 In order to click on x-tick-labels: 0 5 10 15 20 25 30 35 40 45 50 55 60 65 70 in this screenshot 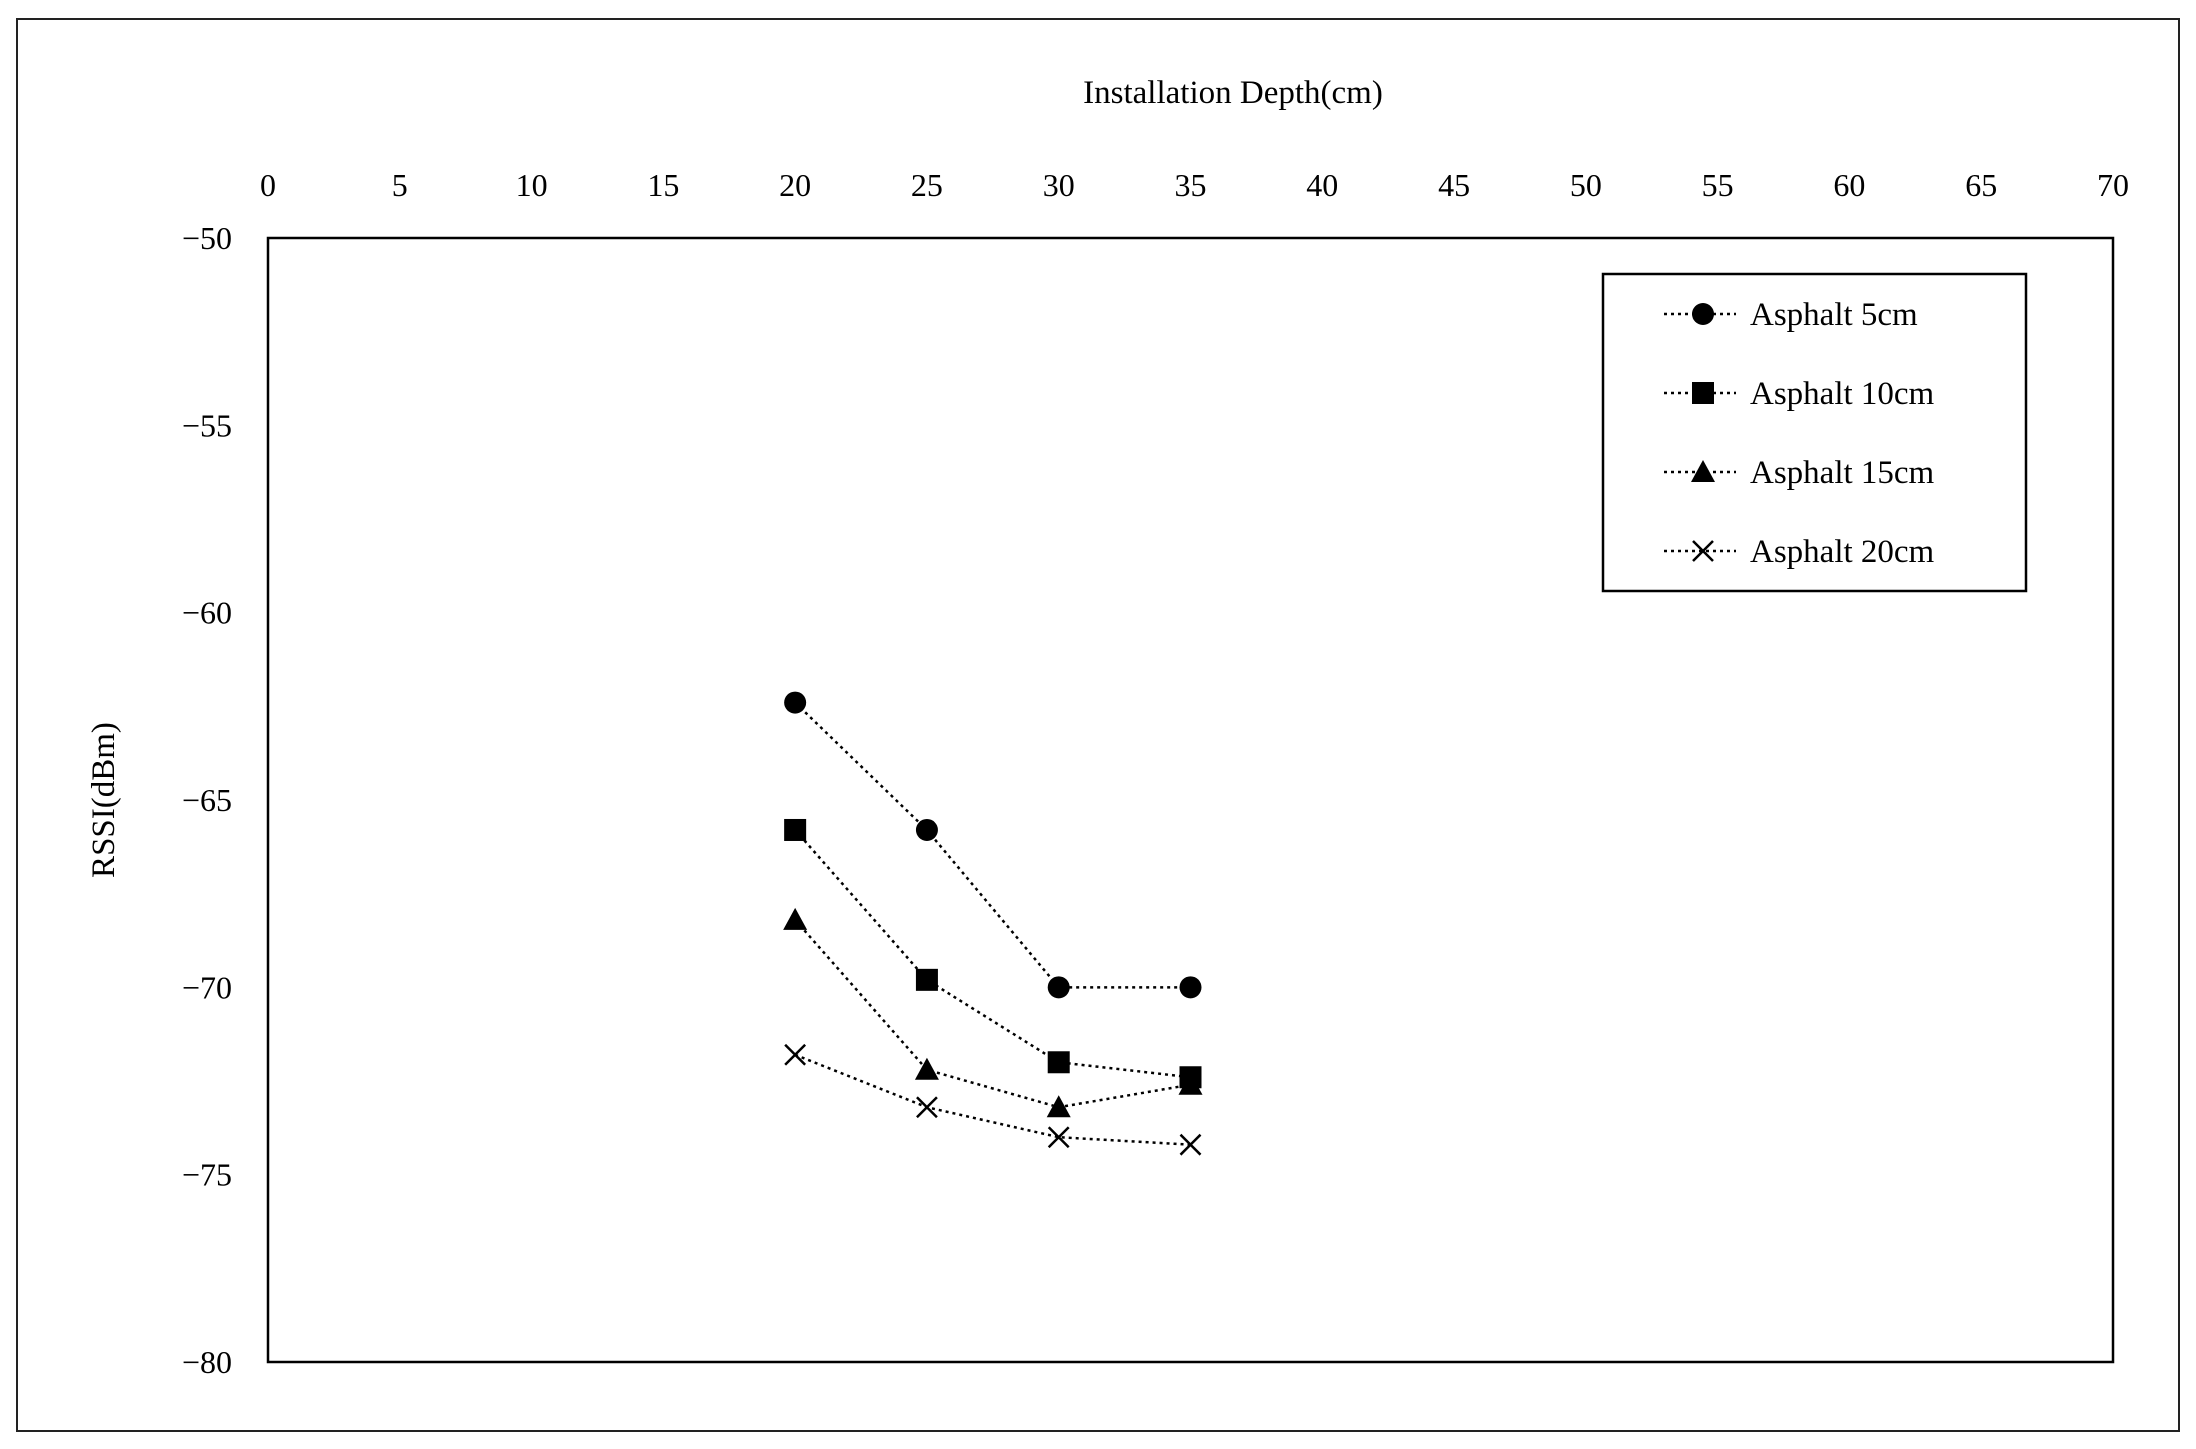, I will do `click(1194, 185)`.